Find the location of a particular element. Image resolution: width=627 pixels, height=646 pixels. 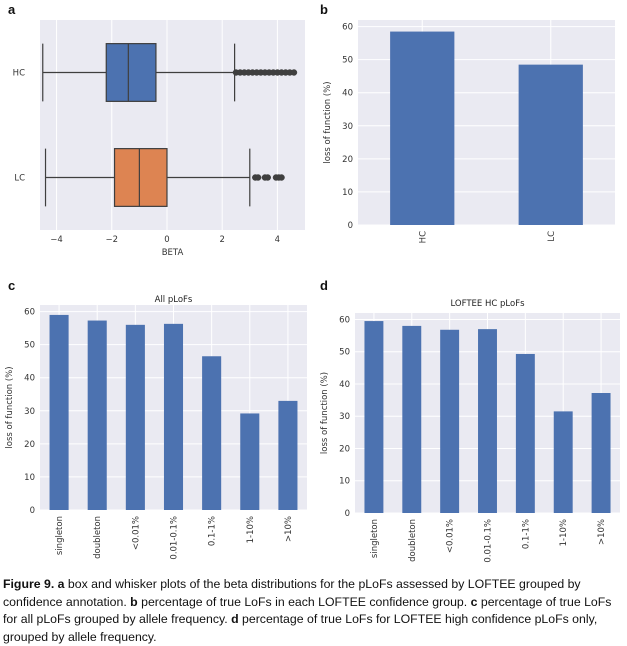

panel-letter-d: d is located at coordinates (324, 285).